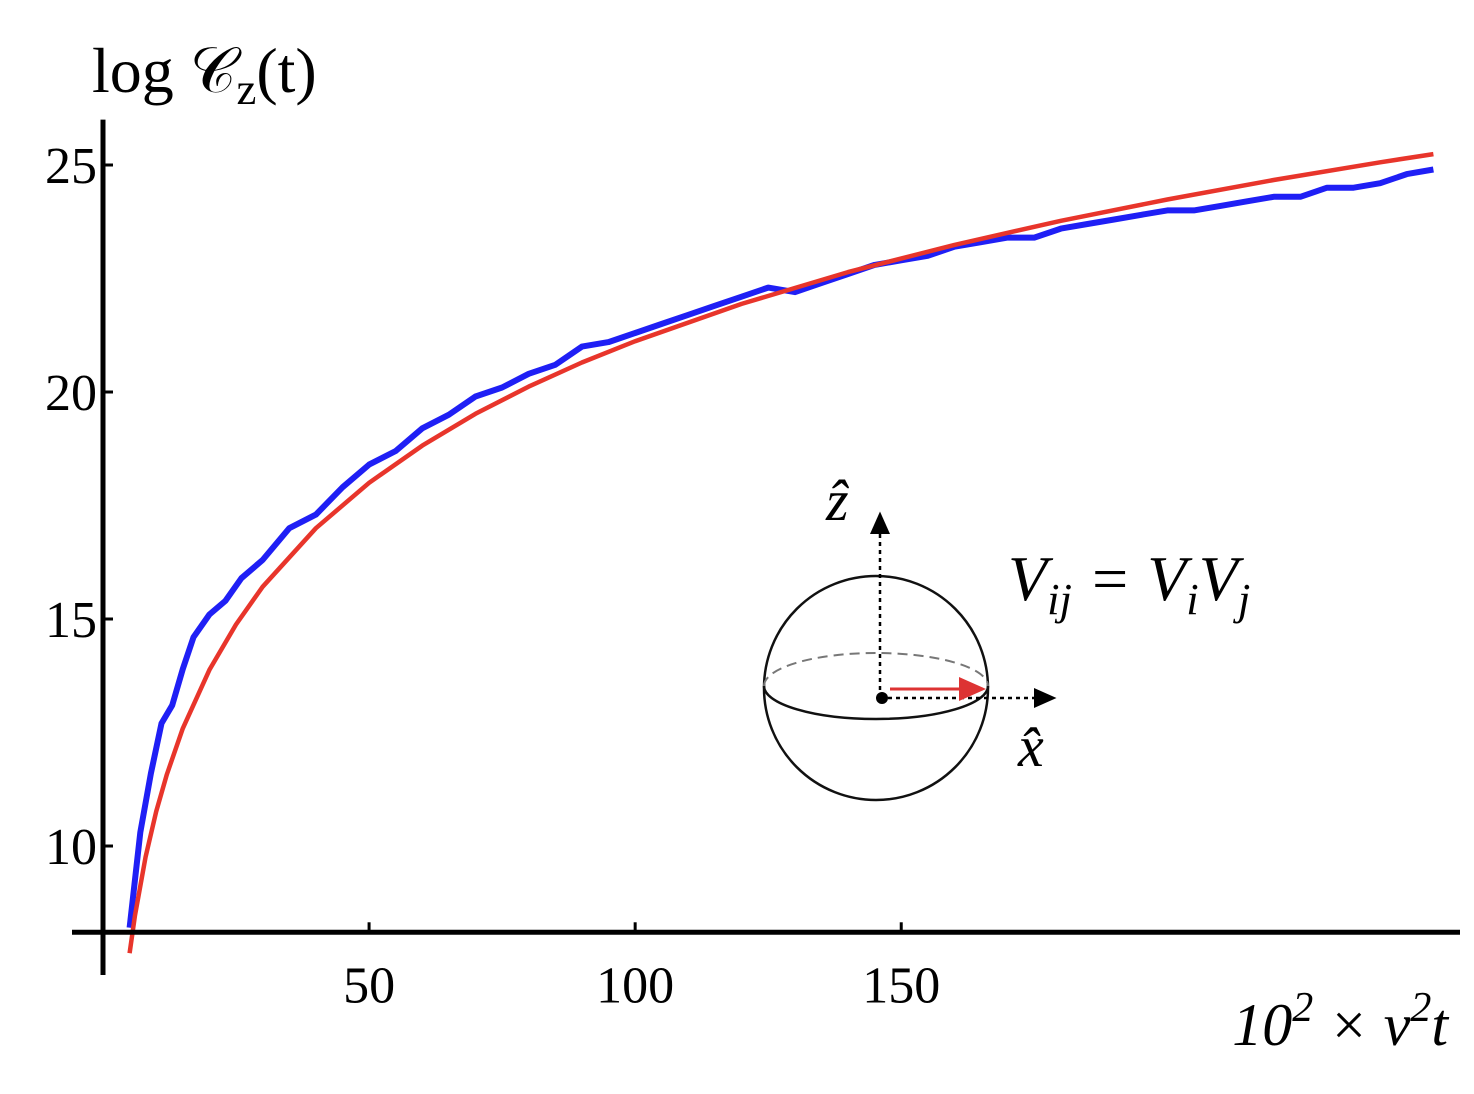  What do you see at coordinates (876, 669) in the screenshot?
I see `equator-back` at bounding box center [876, 669].